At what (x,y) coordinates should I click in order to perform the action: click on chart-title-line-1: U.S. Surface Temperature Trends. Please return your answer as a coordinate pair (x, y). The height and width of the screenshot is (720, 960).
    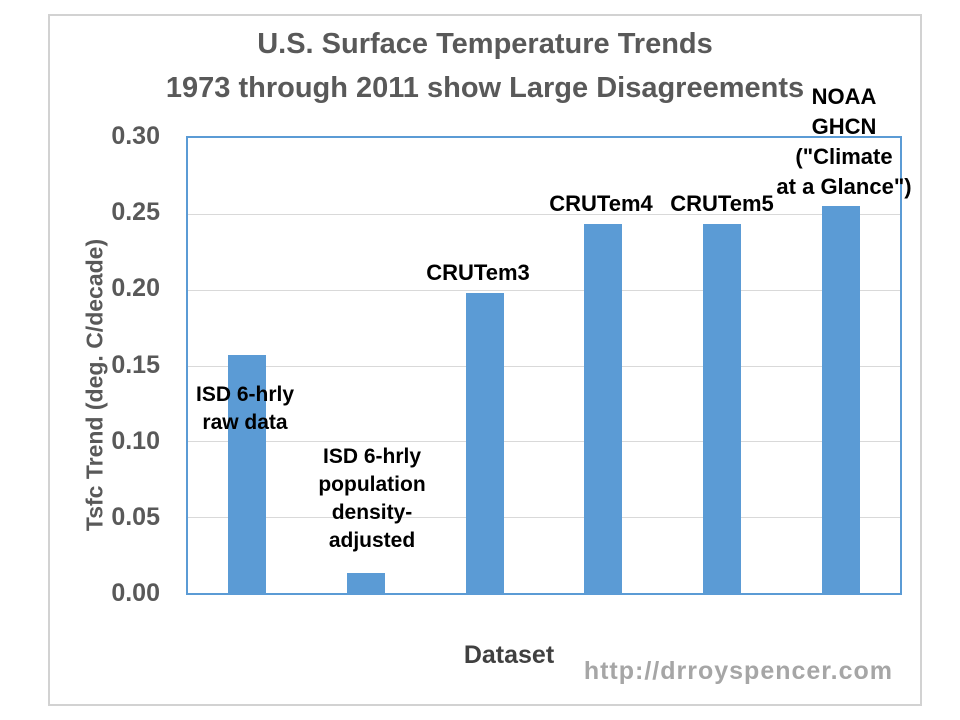
    Looking at the image, I should click on (485, 44).